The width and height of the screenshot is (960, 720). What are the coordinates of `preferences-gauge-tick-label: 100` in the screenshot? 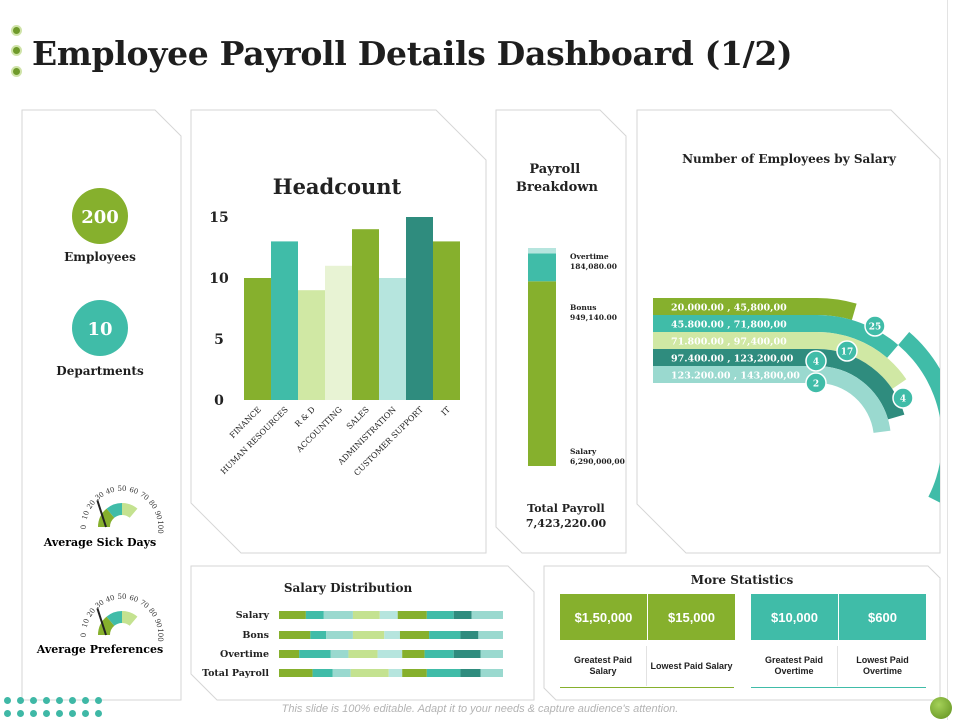 It's located at (160, 634).